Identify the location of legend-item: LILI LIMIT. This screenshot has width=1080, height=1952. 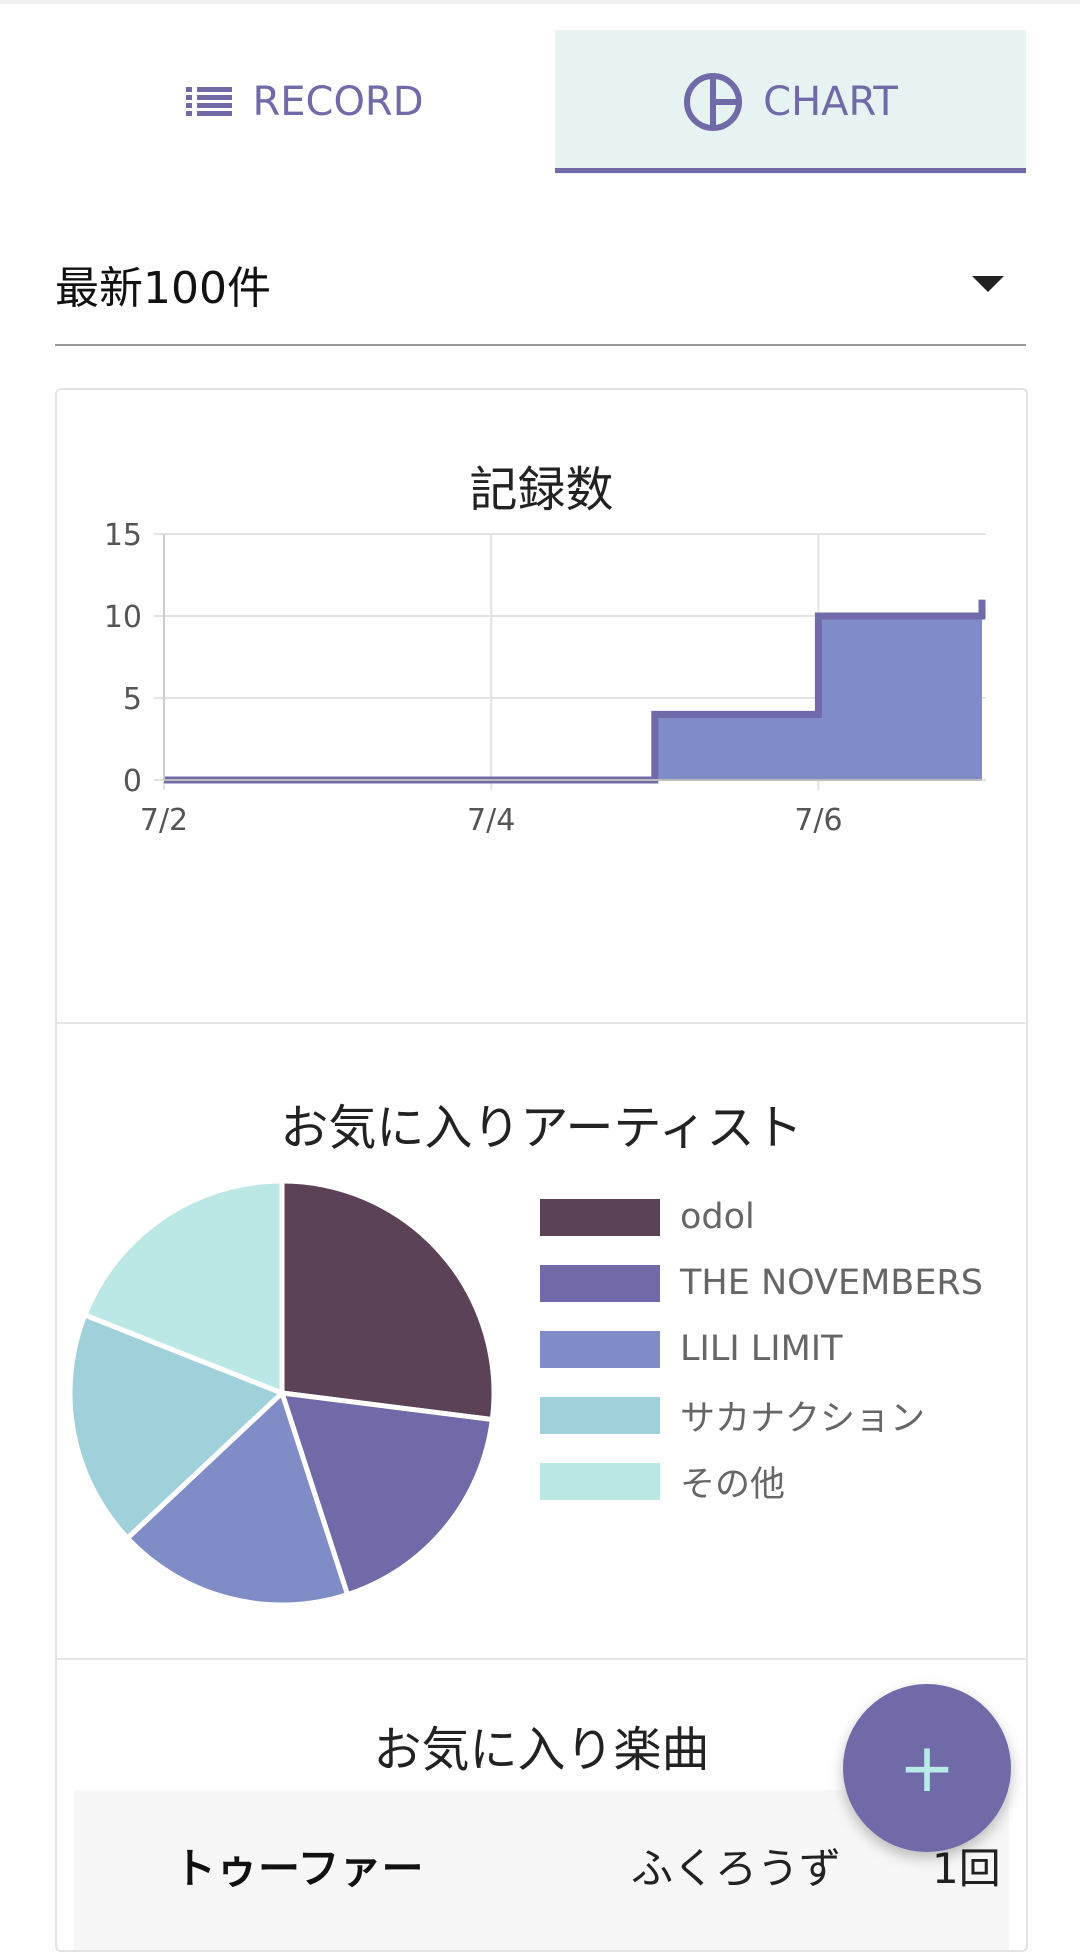
(761, 1349).